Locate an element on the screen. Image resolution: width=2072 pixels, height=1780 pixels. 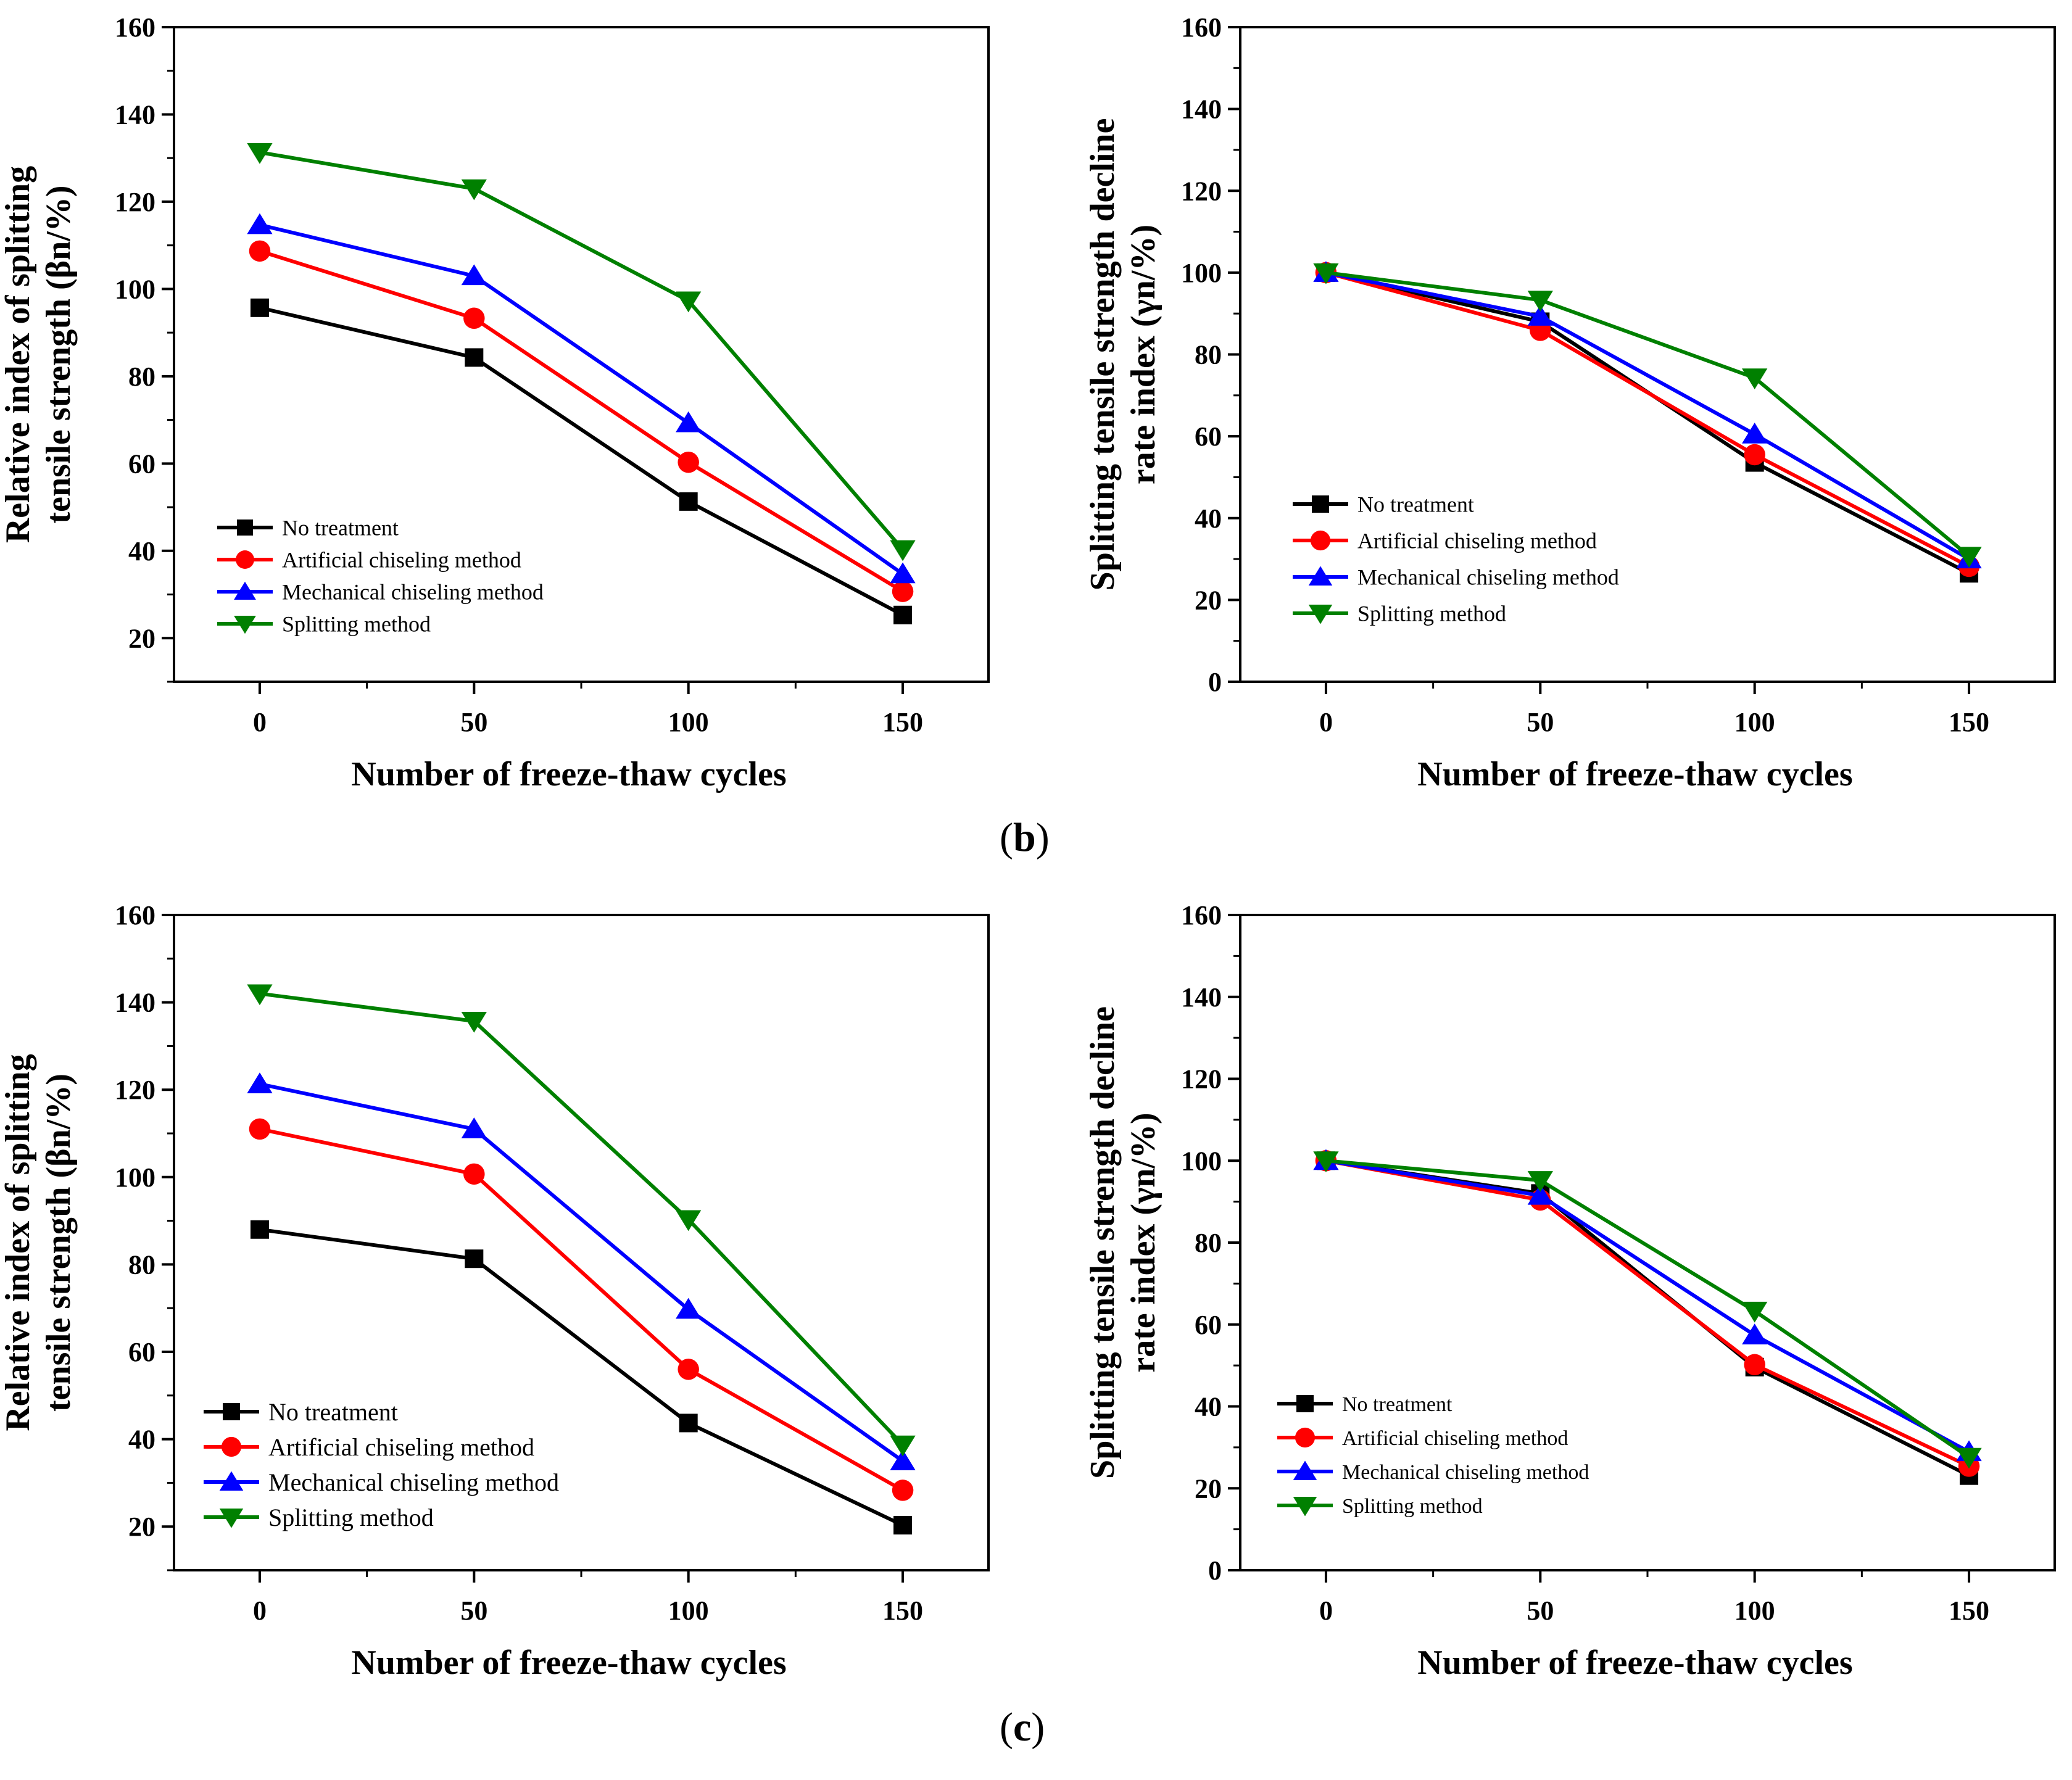
legend-label: Mechanical chiseling method is located at coordinates (413, 592).